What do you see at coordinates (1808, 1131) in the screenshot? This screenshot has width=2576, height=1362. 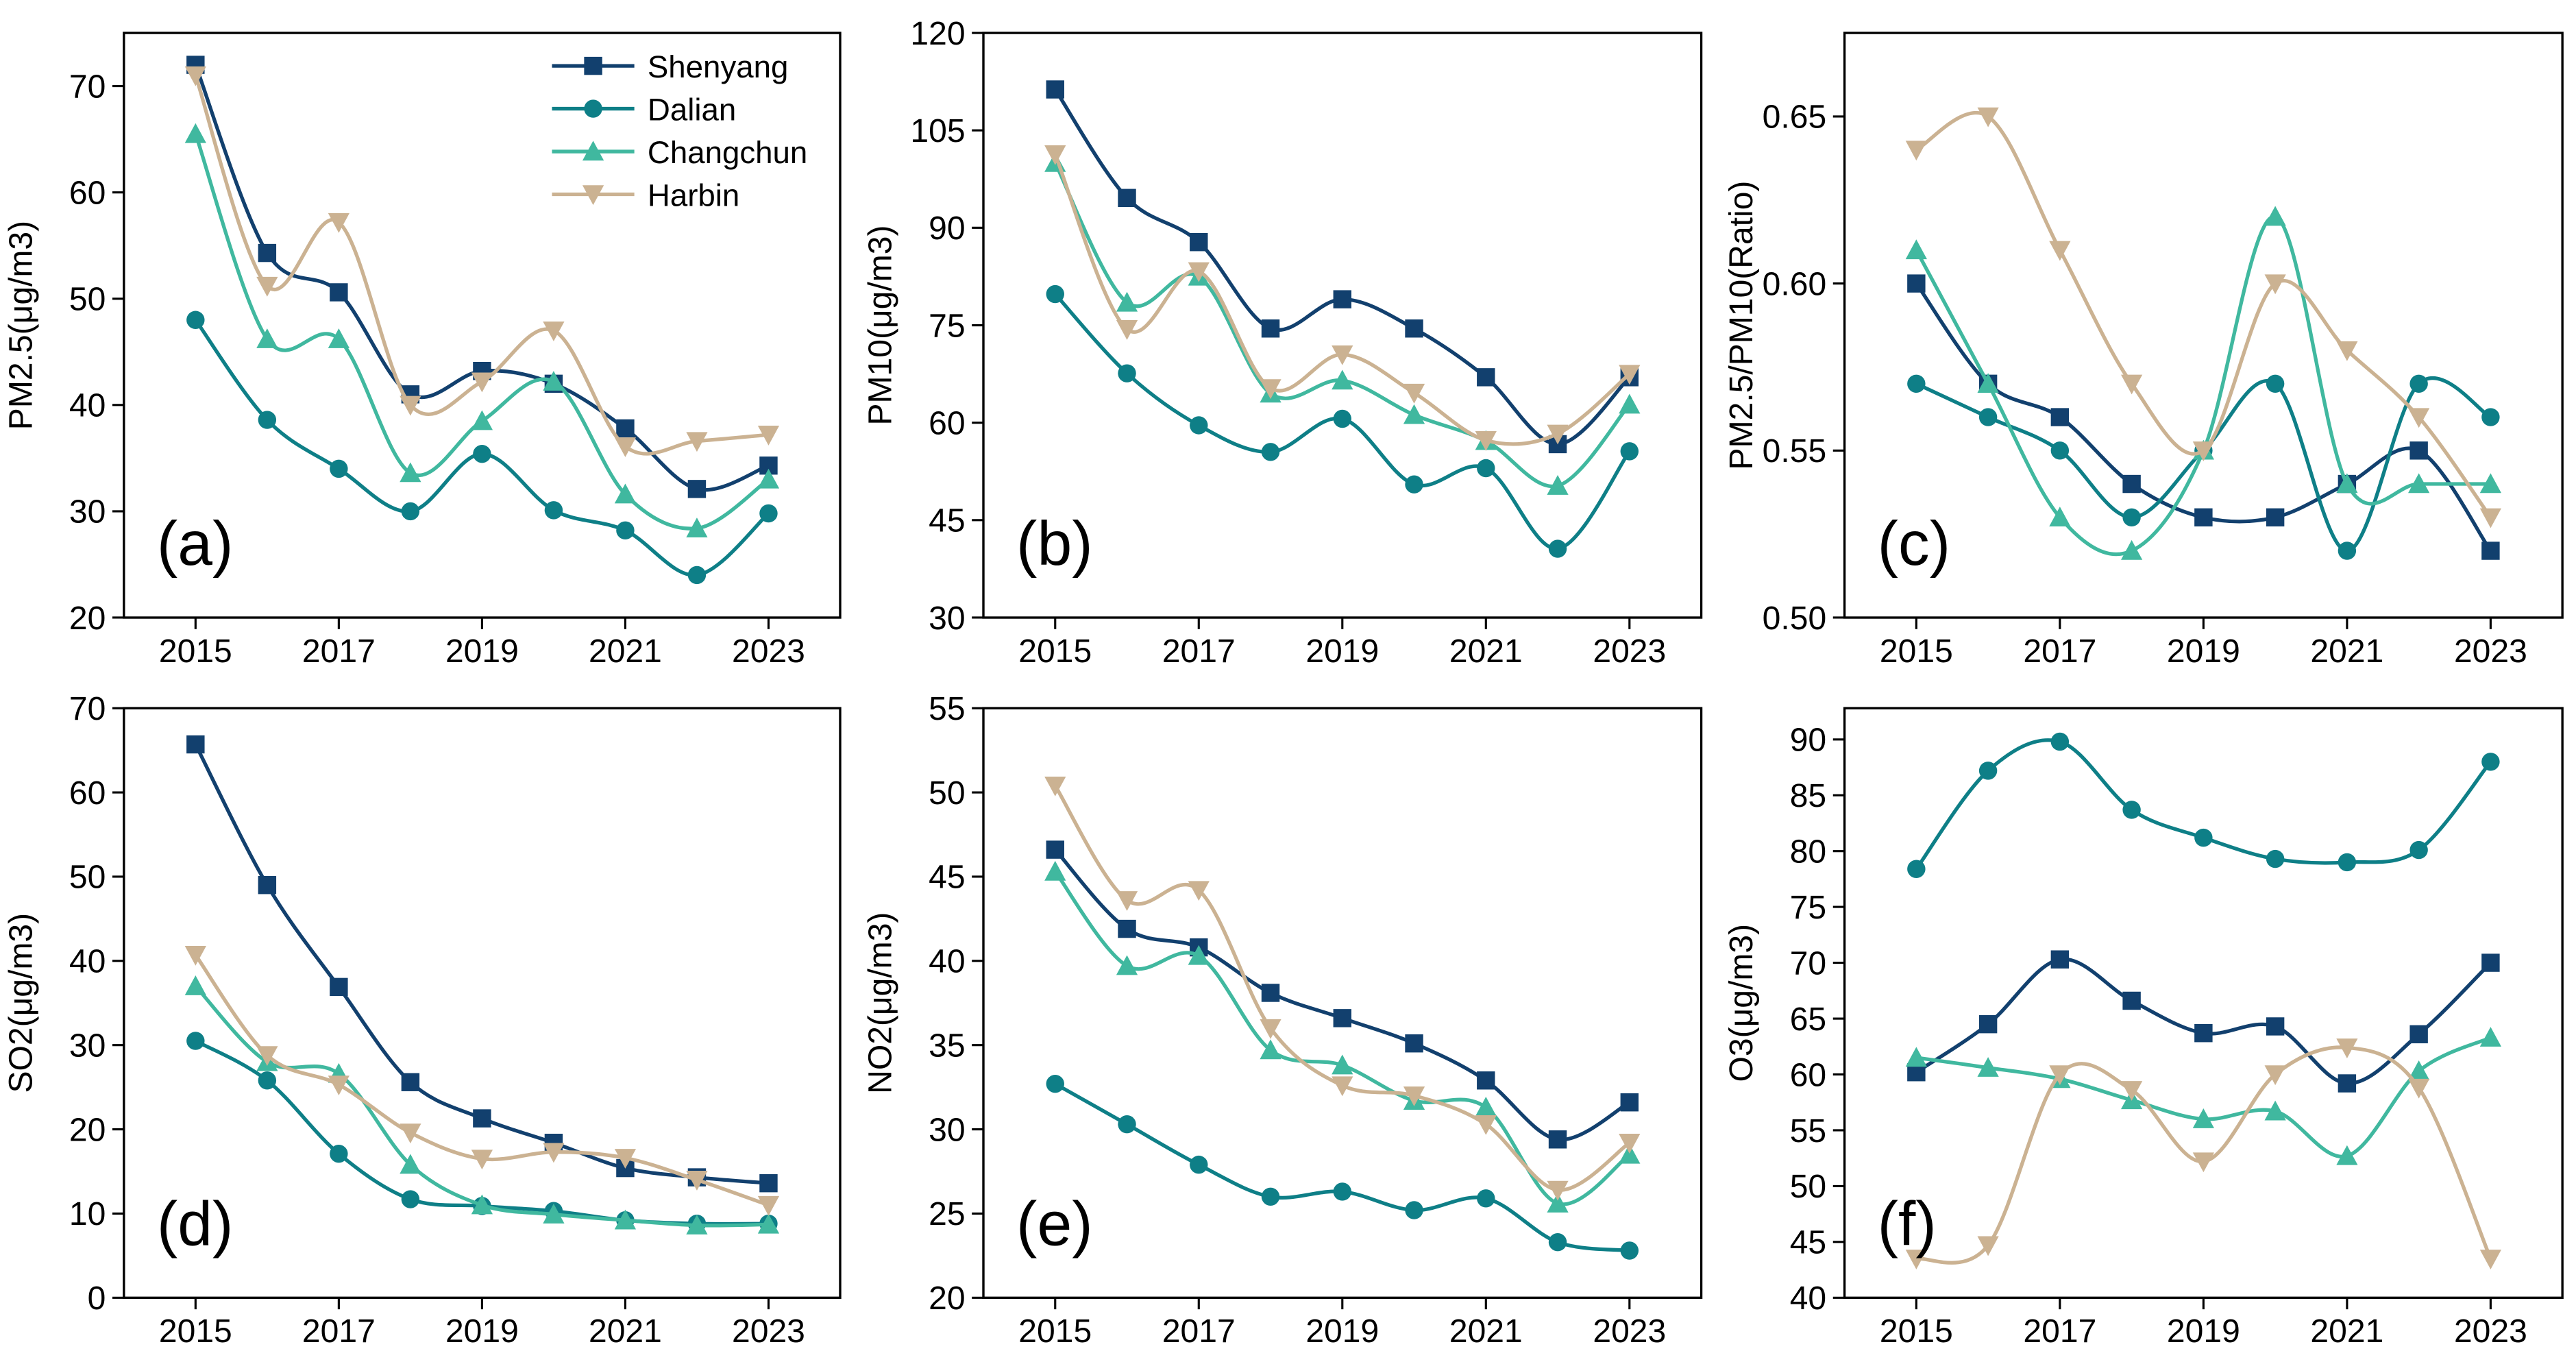 I see `y-tick-label: 55` at bounding box center [1808, 1131].